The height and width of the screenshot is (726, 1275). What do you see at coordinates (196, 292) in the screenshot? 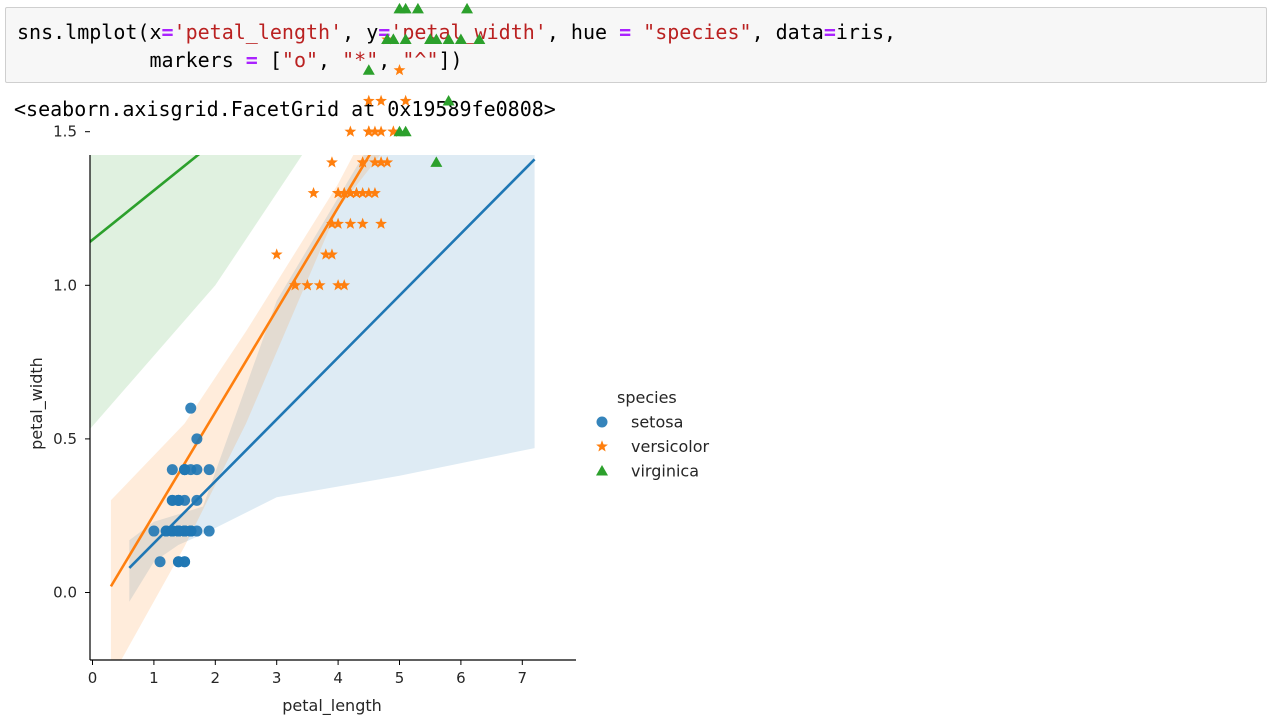
I see `virginica-ci-band` at bounding box center [196, 292].